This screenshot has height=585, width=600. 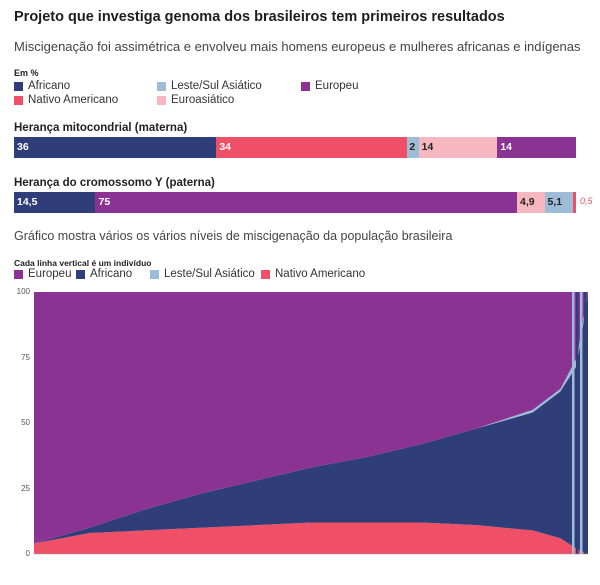 I want to click on bar-segment-label: 0,5, so click(x=586, y=201).